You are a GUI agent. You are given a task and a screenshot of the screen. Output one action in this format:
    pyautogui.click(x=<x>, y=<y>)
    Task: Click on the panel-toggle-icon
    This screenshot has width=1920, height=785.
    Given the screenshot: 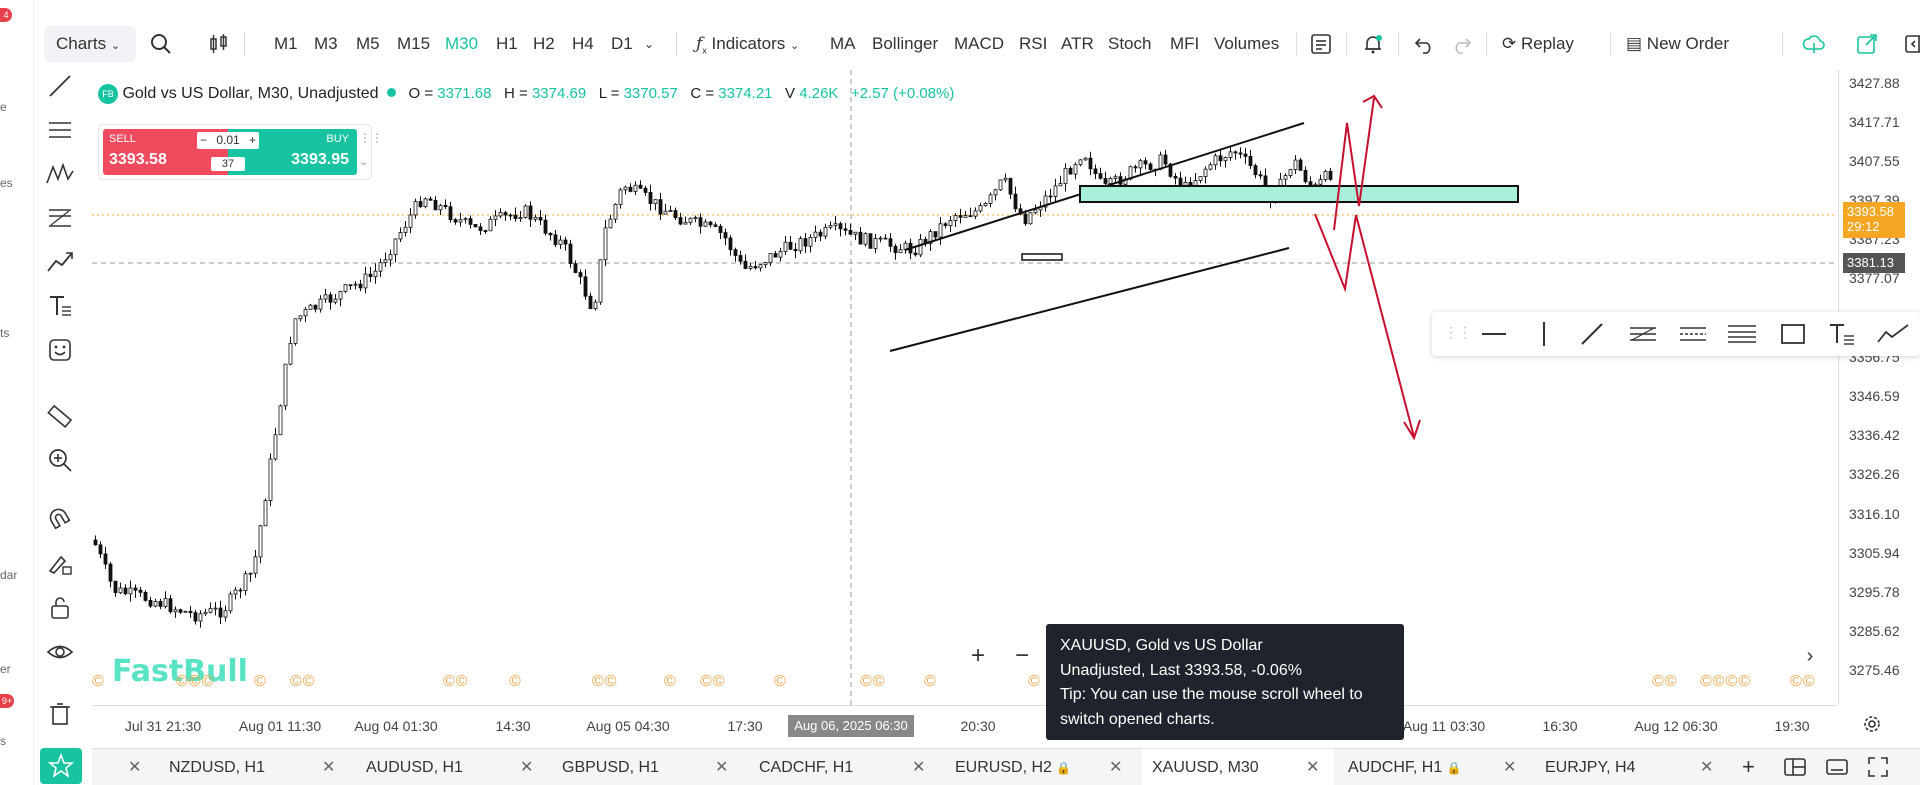 What is the action you would take?
    pyautogui.click(x=1912, y=46)
    